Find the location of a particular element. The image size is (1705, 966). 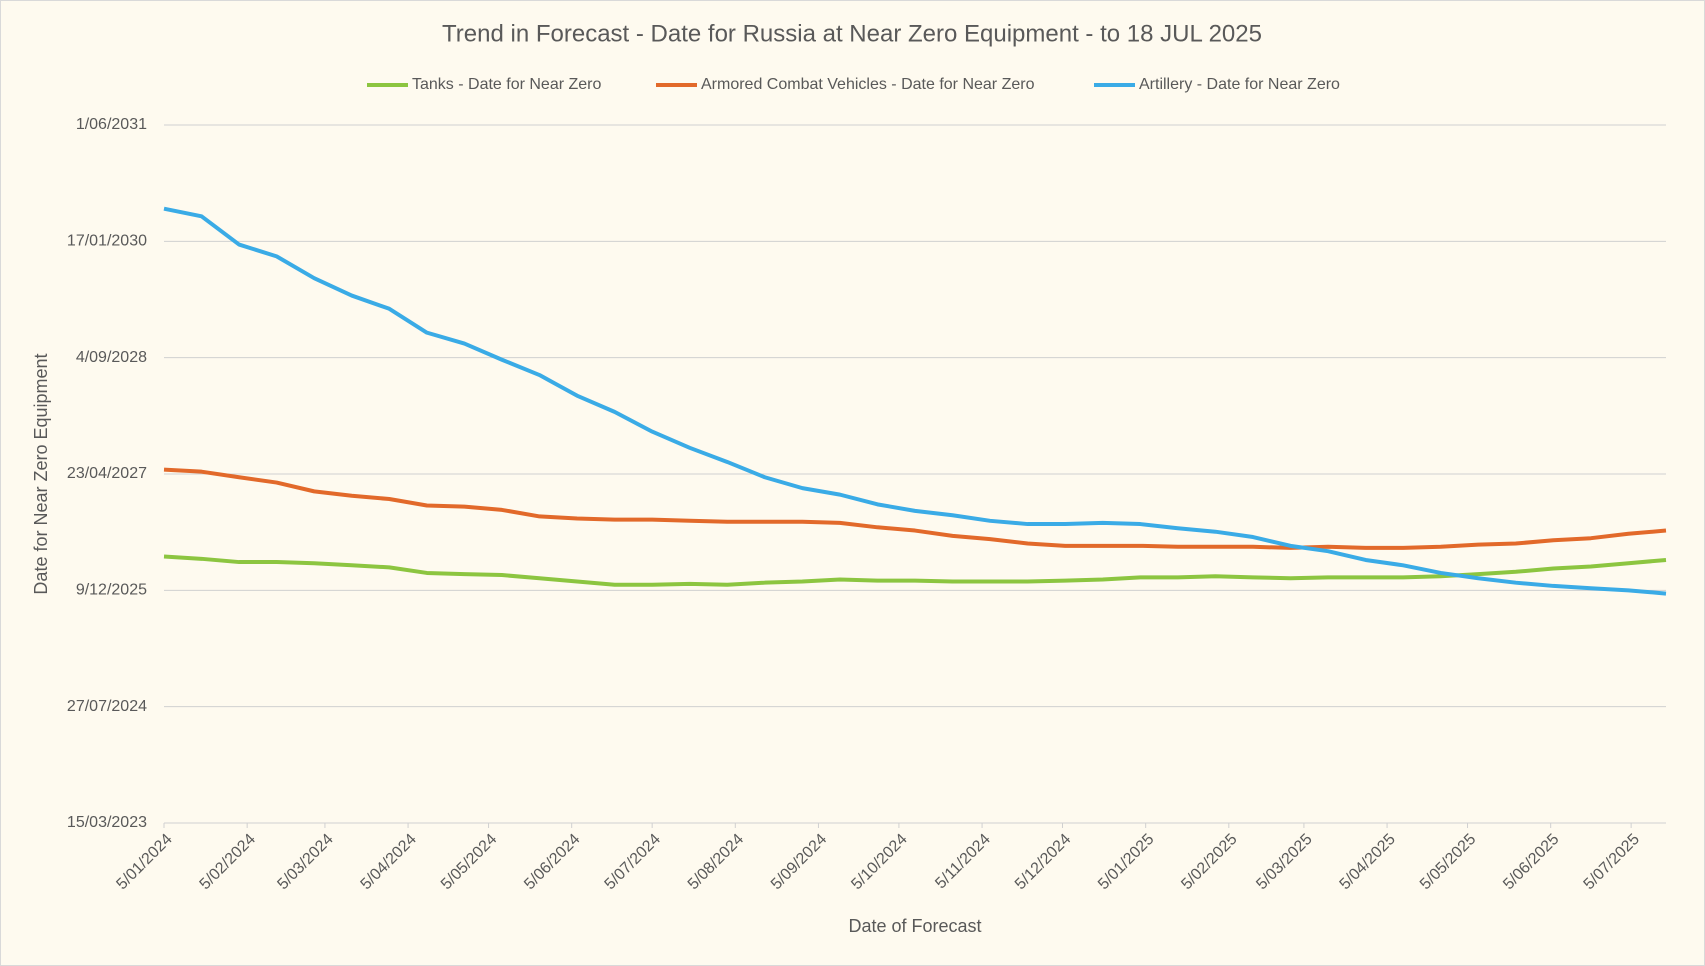

legend-label: Tanks - Date for Near Zero is located at coordinates (507, 84).